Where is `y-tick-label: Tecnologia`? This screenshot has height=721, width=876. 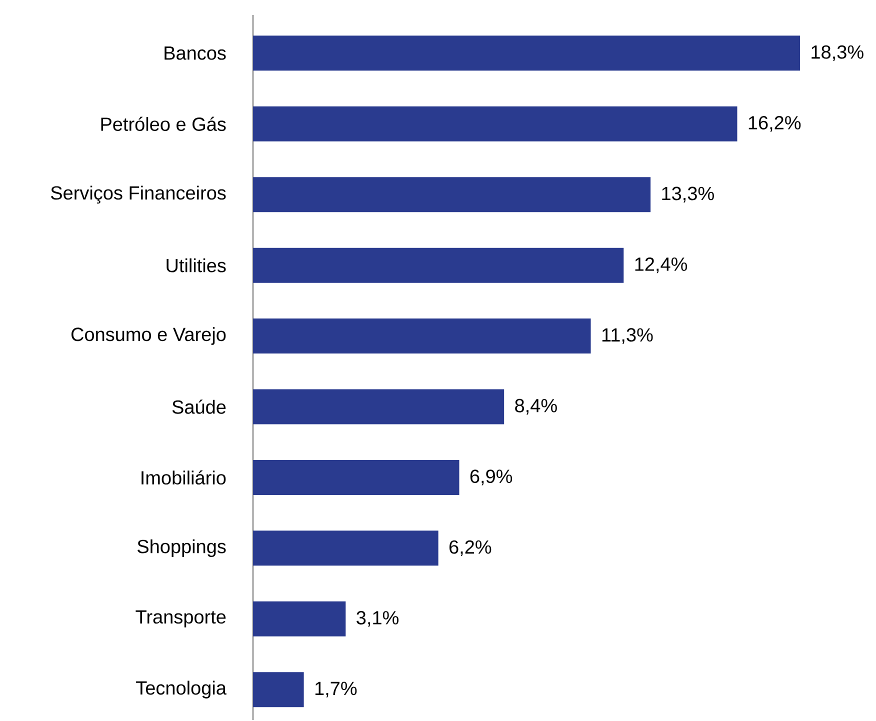 y-tick-label: Tecnologia is located at coordinates (181, 689).